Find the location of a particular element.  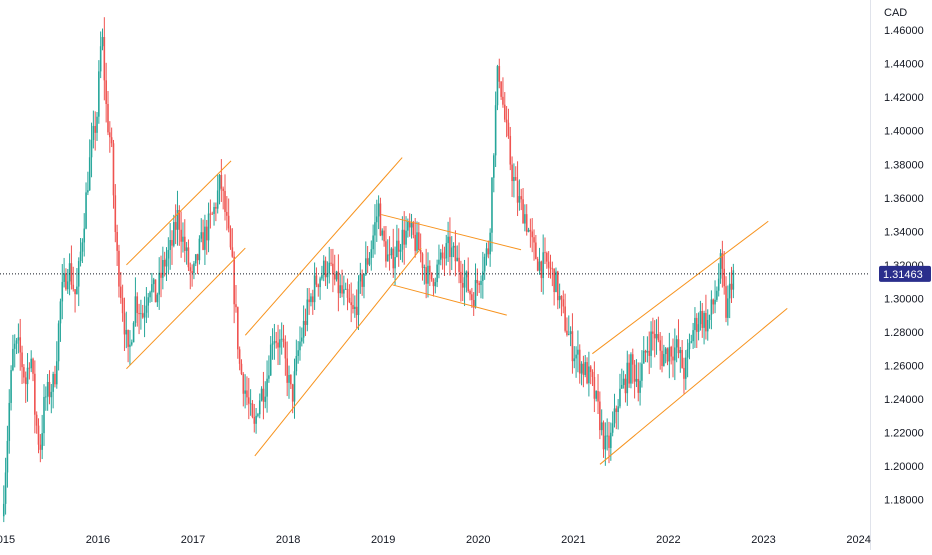

price-tick-label: 1.24000 is located at coordinates (904, 400).